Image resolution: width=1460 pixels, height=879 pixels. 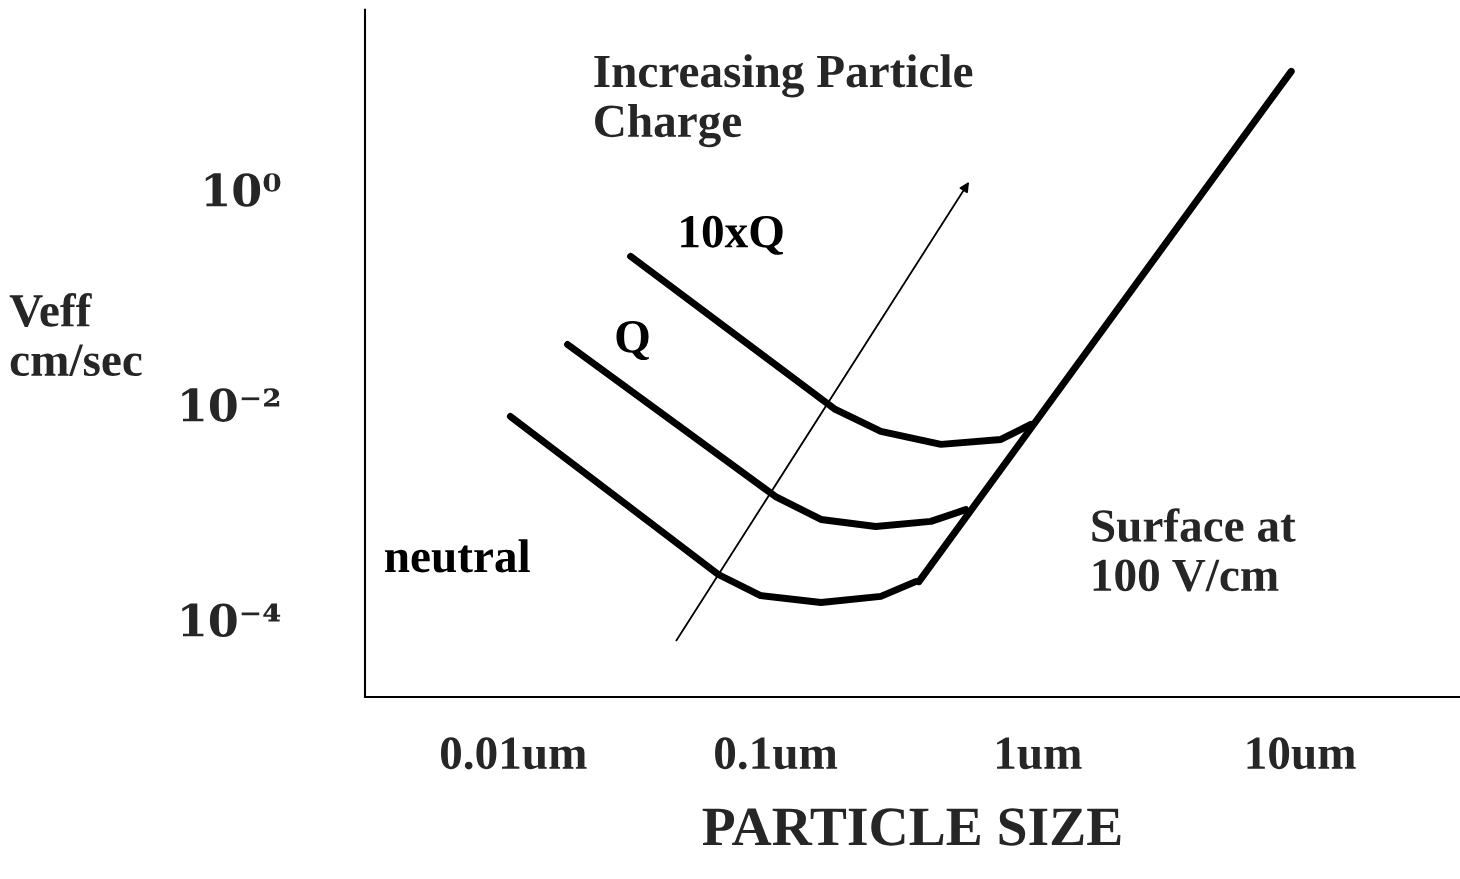 I want to click on y-tick-label: 10⁻², so click(x=231, y=405).